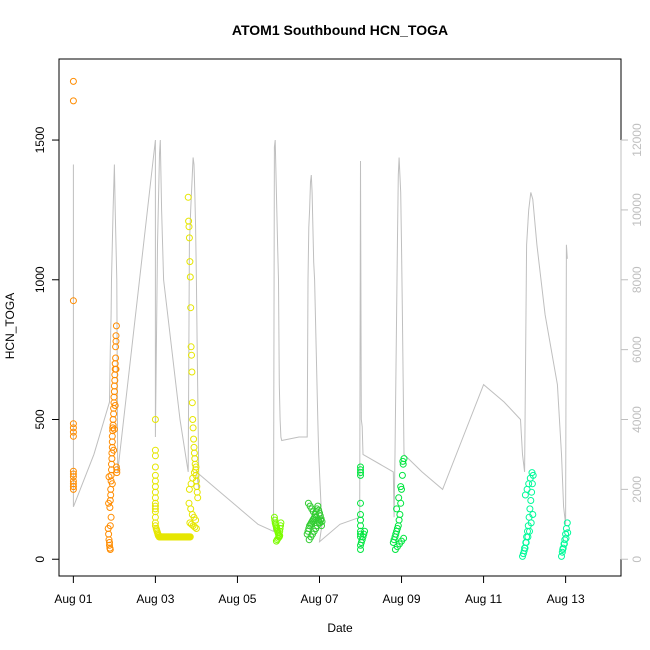  What do you see at coordinates (40, 559) in the screenshot?
I see `y-tick-label: 0` at bounding box center [40, 559].